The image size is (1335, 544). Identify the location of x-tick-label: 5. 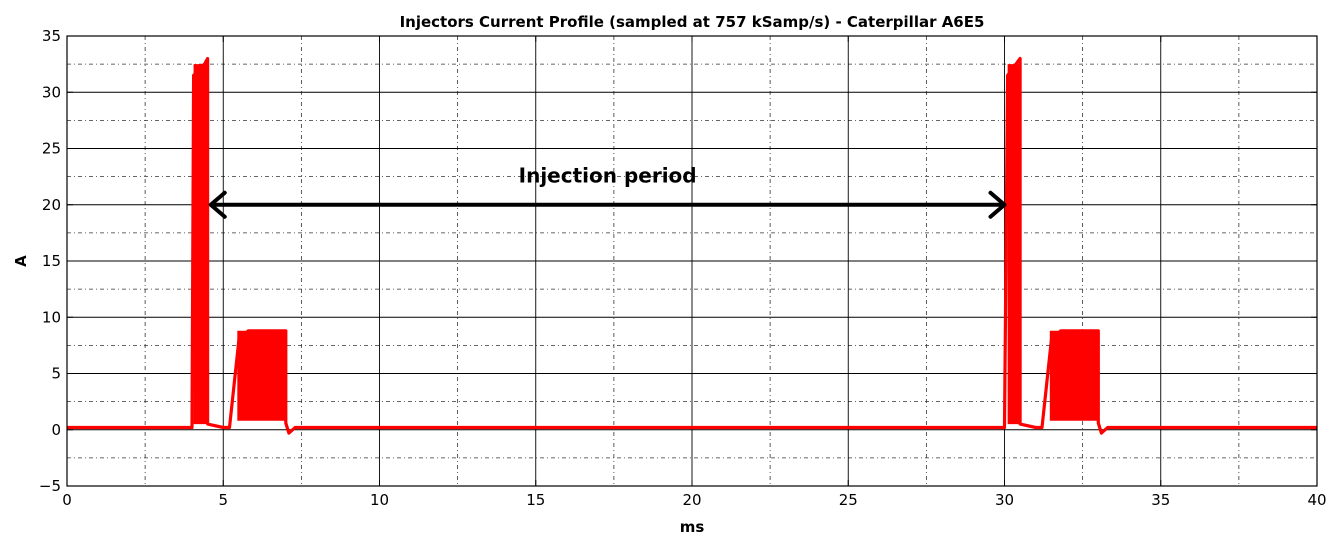
(223, 500).